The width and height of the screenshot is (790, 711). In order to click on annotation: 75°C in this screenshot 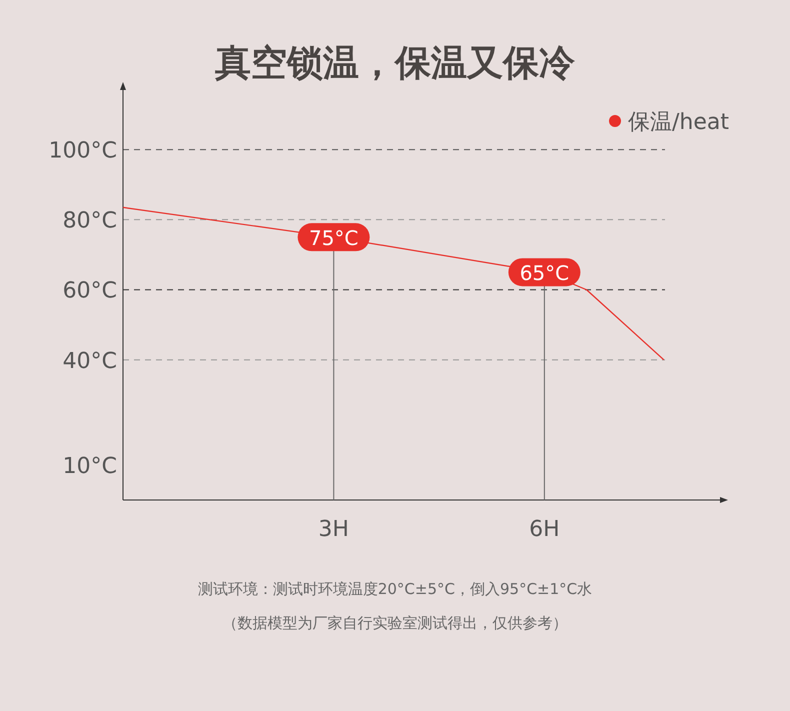, I will do `click(333, 238)`.